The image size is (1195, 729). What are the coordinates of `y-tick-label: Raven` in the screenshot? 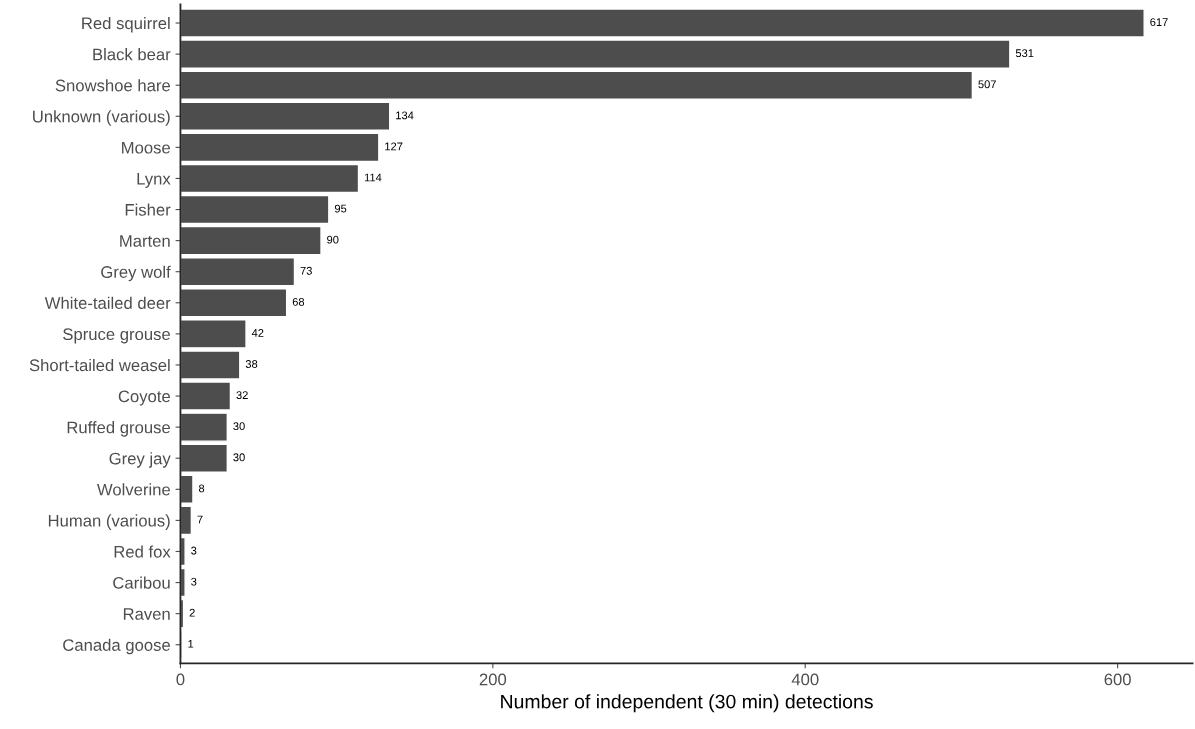 It's located at (146, 614).